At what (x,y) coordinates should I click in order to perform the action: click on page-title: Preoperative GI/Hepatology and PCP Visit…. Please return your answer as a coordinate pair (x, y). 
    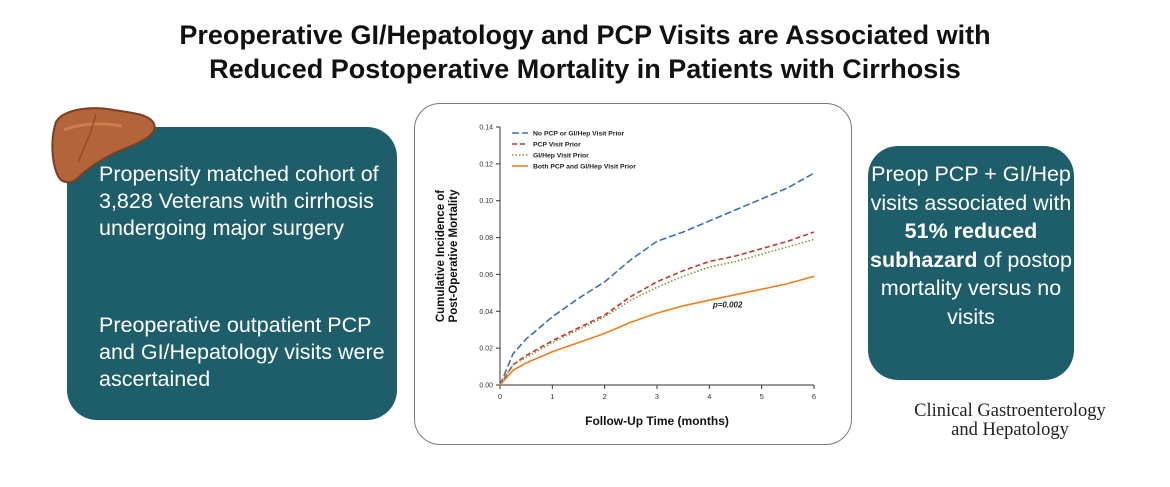
    Looking at the image, I should click on (585, 52).